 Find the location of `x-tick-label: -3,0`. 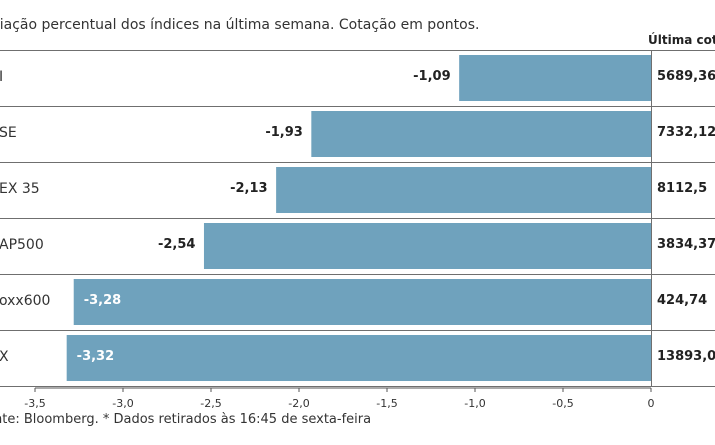

x-tick-label: -3,0 is located at coordinates (122, 403).